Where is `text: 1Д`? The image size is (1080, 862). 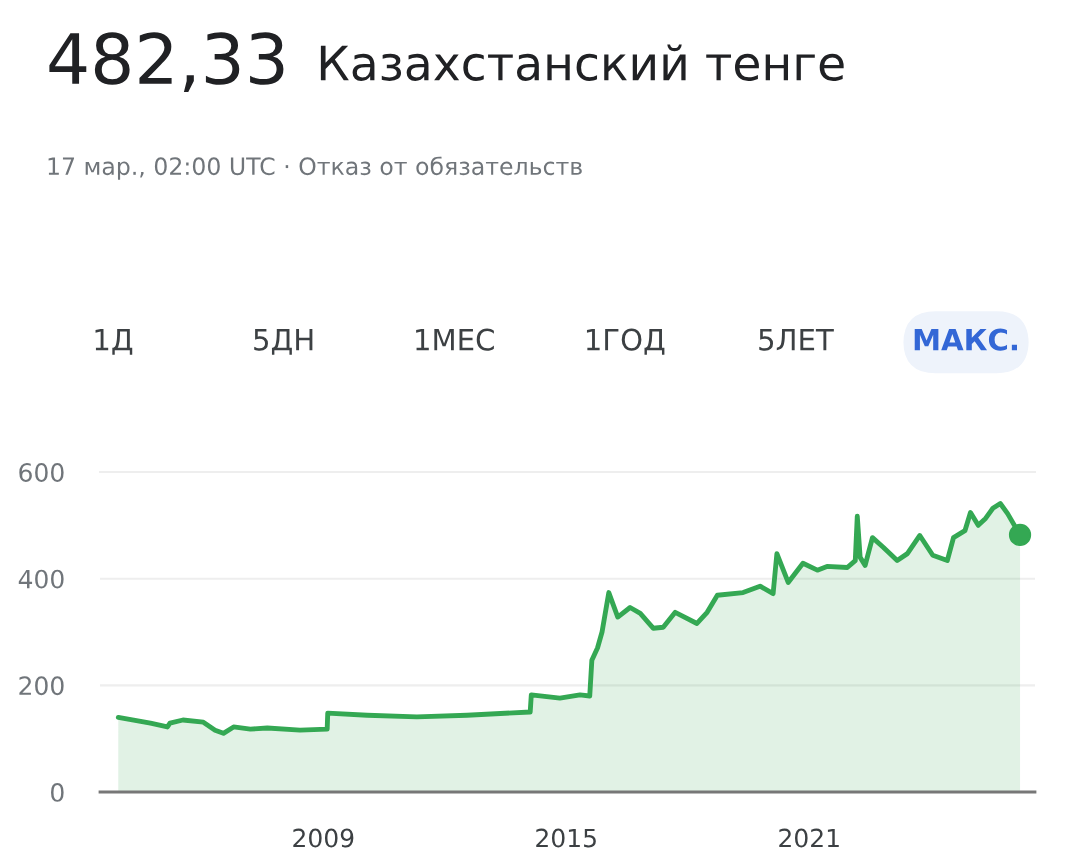
text: 1Д is located at coordinates (114, 342).